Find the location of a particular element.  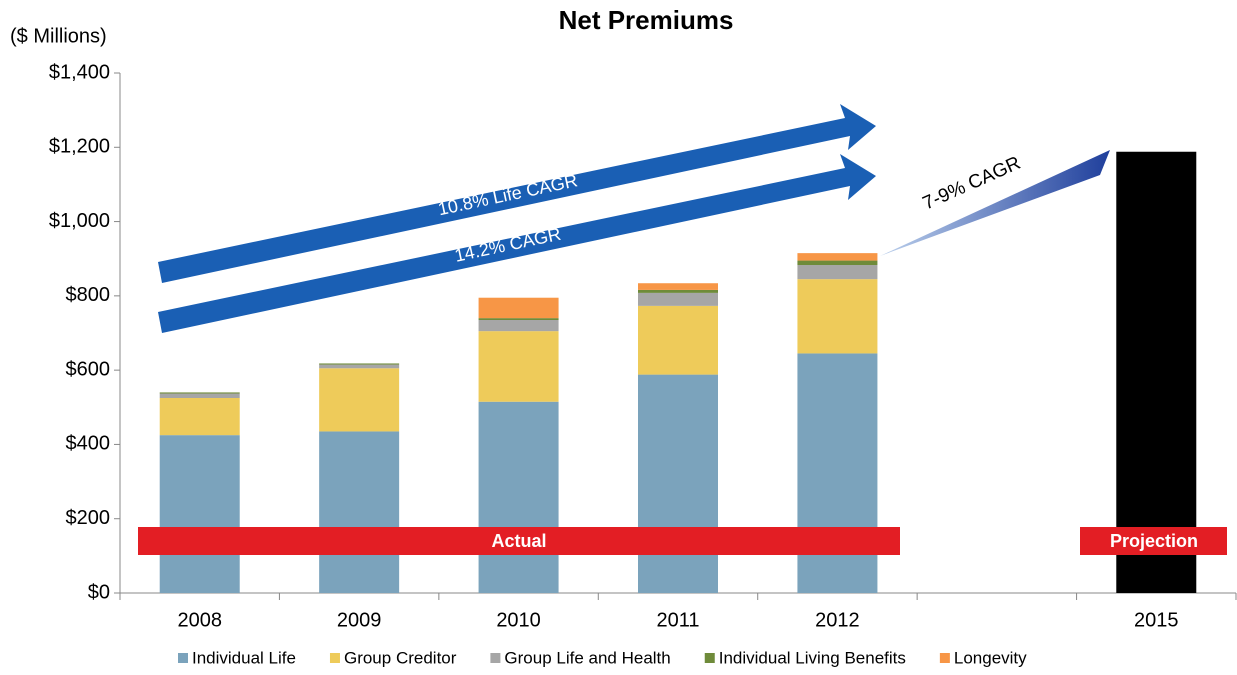

x-tick-label: 2009 is located at coordinates (359, 620).